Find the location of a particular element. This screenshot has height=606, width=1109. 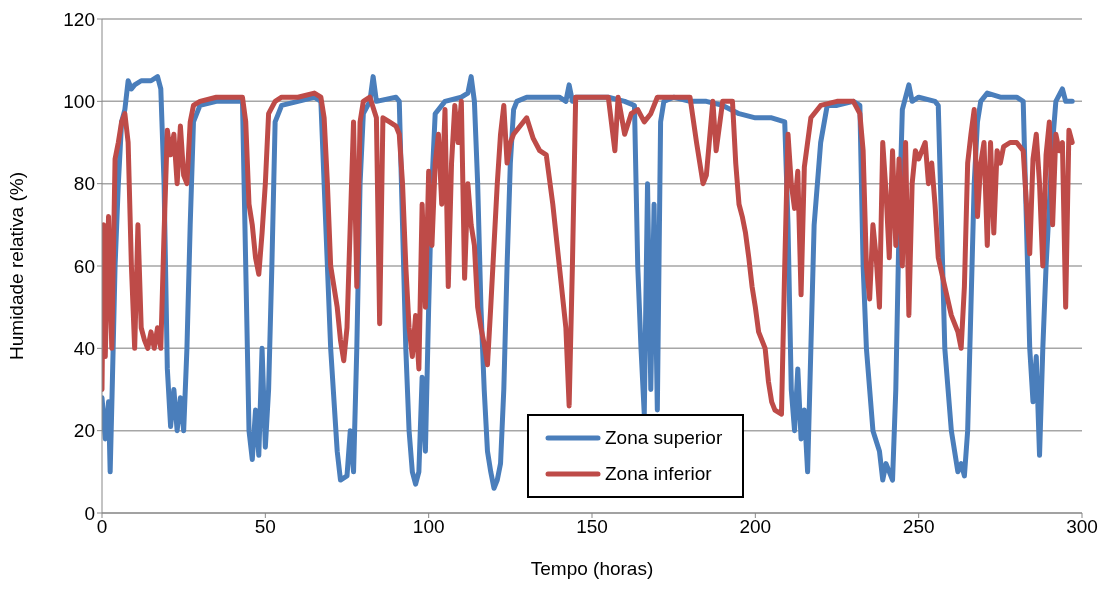

y-tick-label: 40 is located at coordinates (84, 349).